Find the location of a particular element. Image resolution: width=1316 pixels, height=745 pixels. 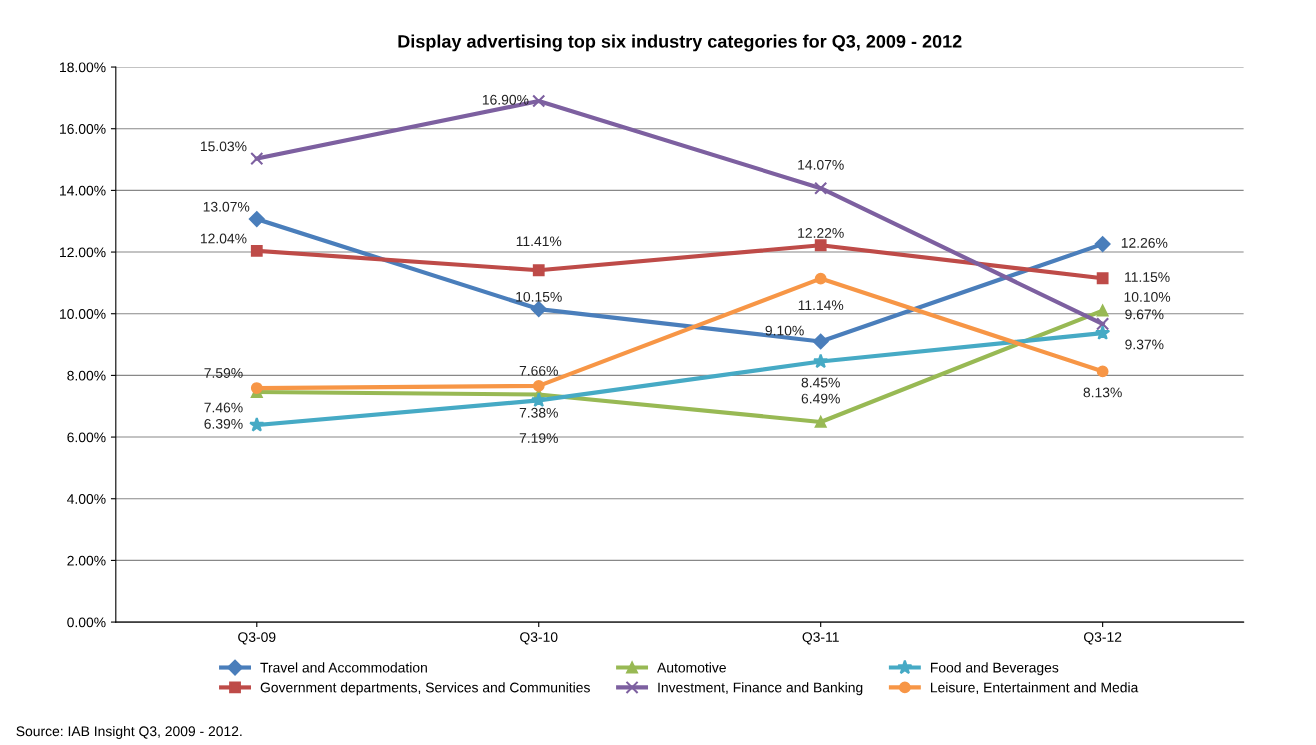

x-tick-label: Q3-09 is located at coordinates (257, 638).